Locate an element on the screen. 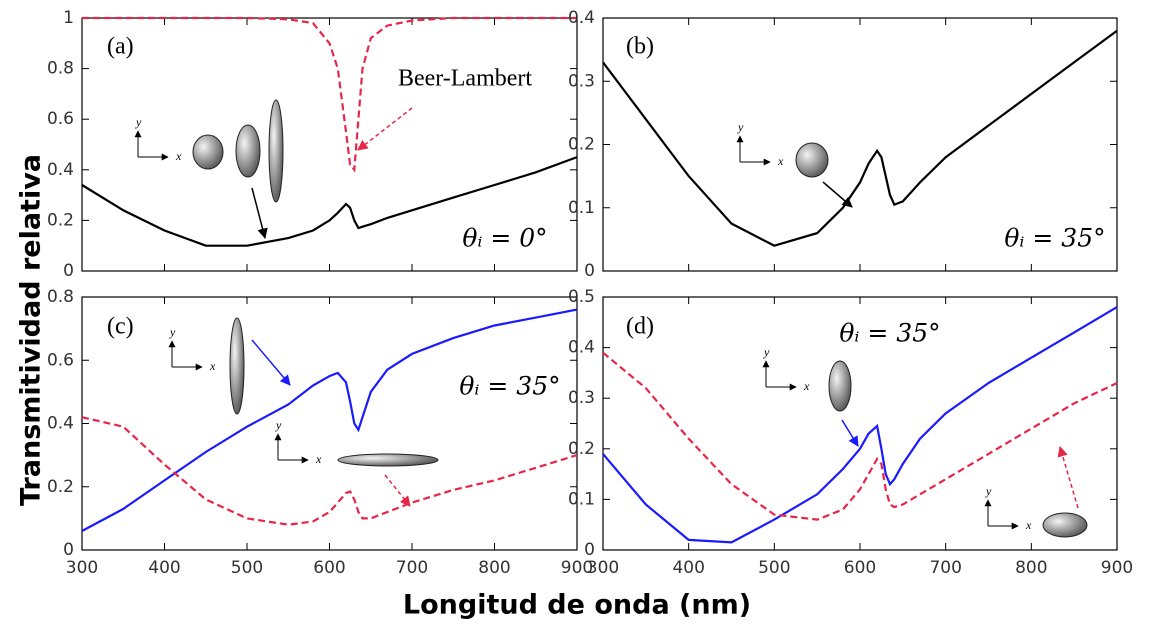  y-tick-label: 1 is located at coordinates (68, 18).